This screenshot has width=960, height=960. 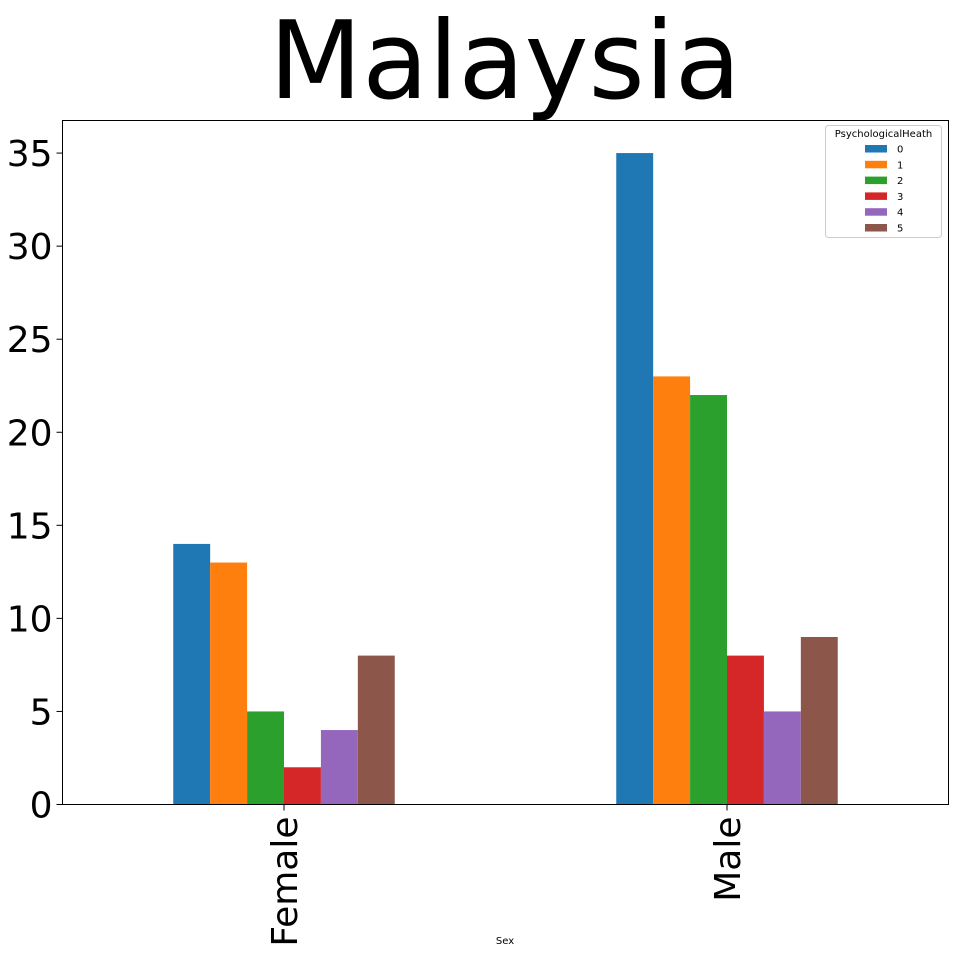 What do you see at coordinates (30, 154) in the screenshot?
I see `y-tick-label: 35` at bounding box center [30, 154].